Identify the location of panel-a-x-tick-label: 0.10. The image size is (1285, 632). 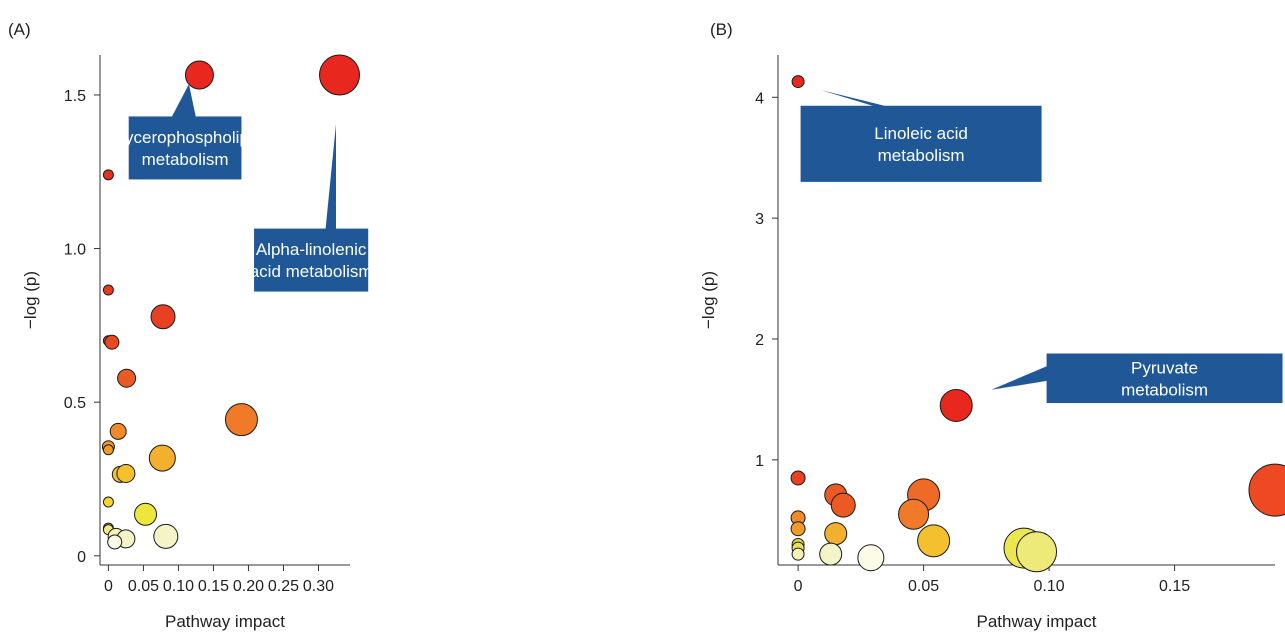
(178, 586).